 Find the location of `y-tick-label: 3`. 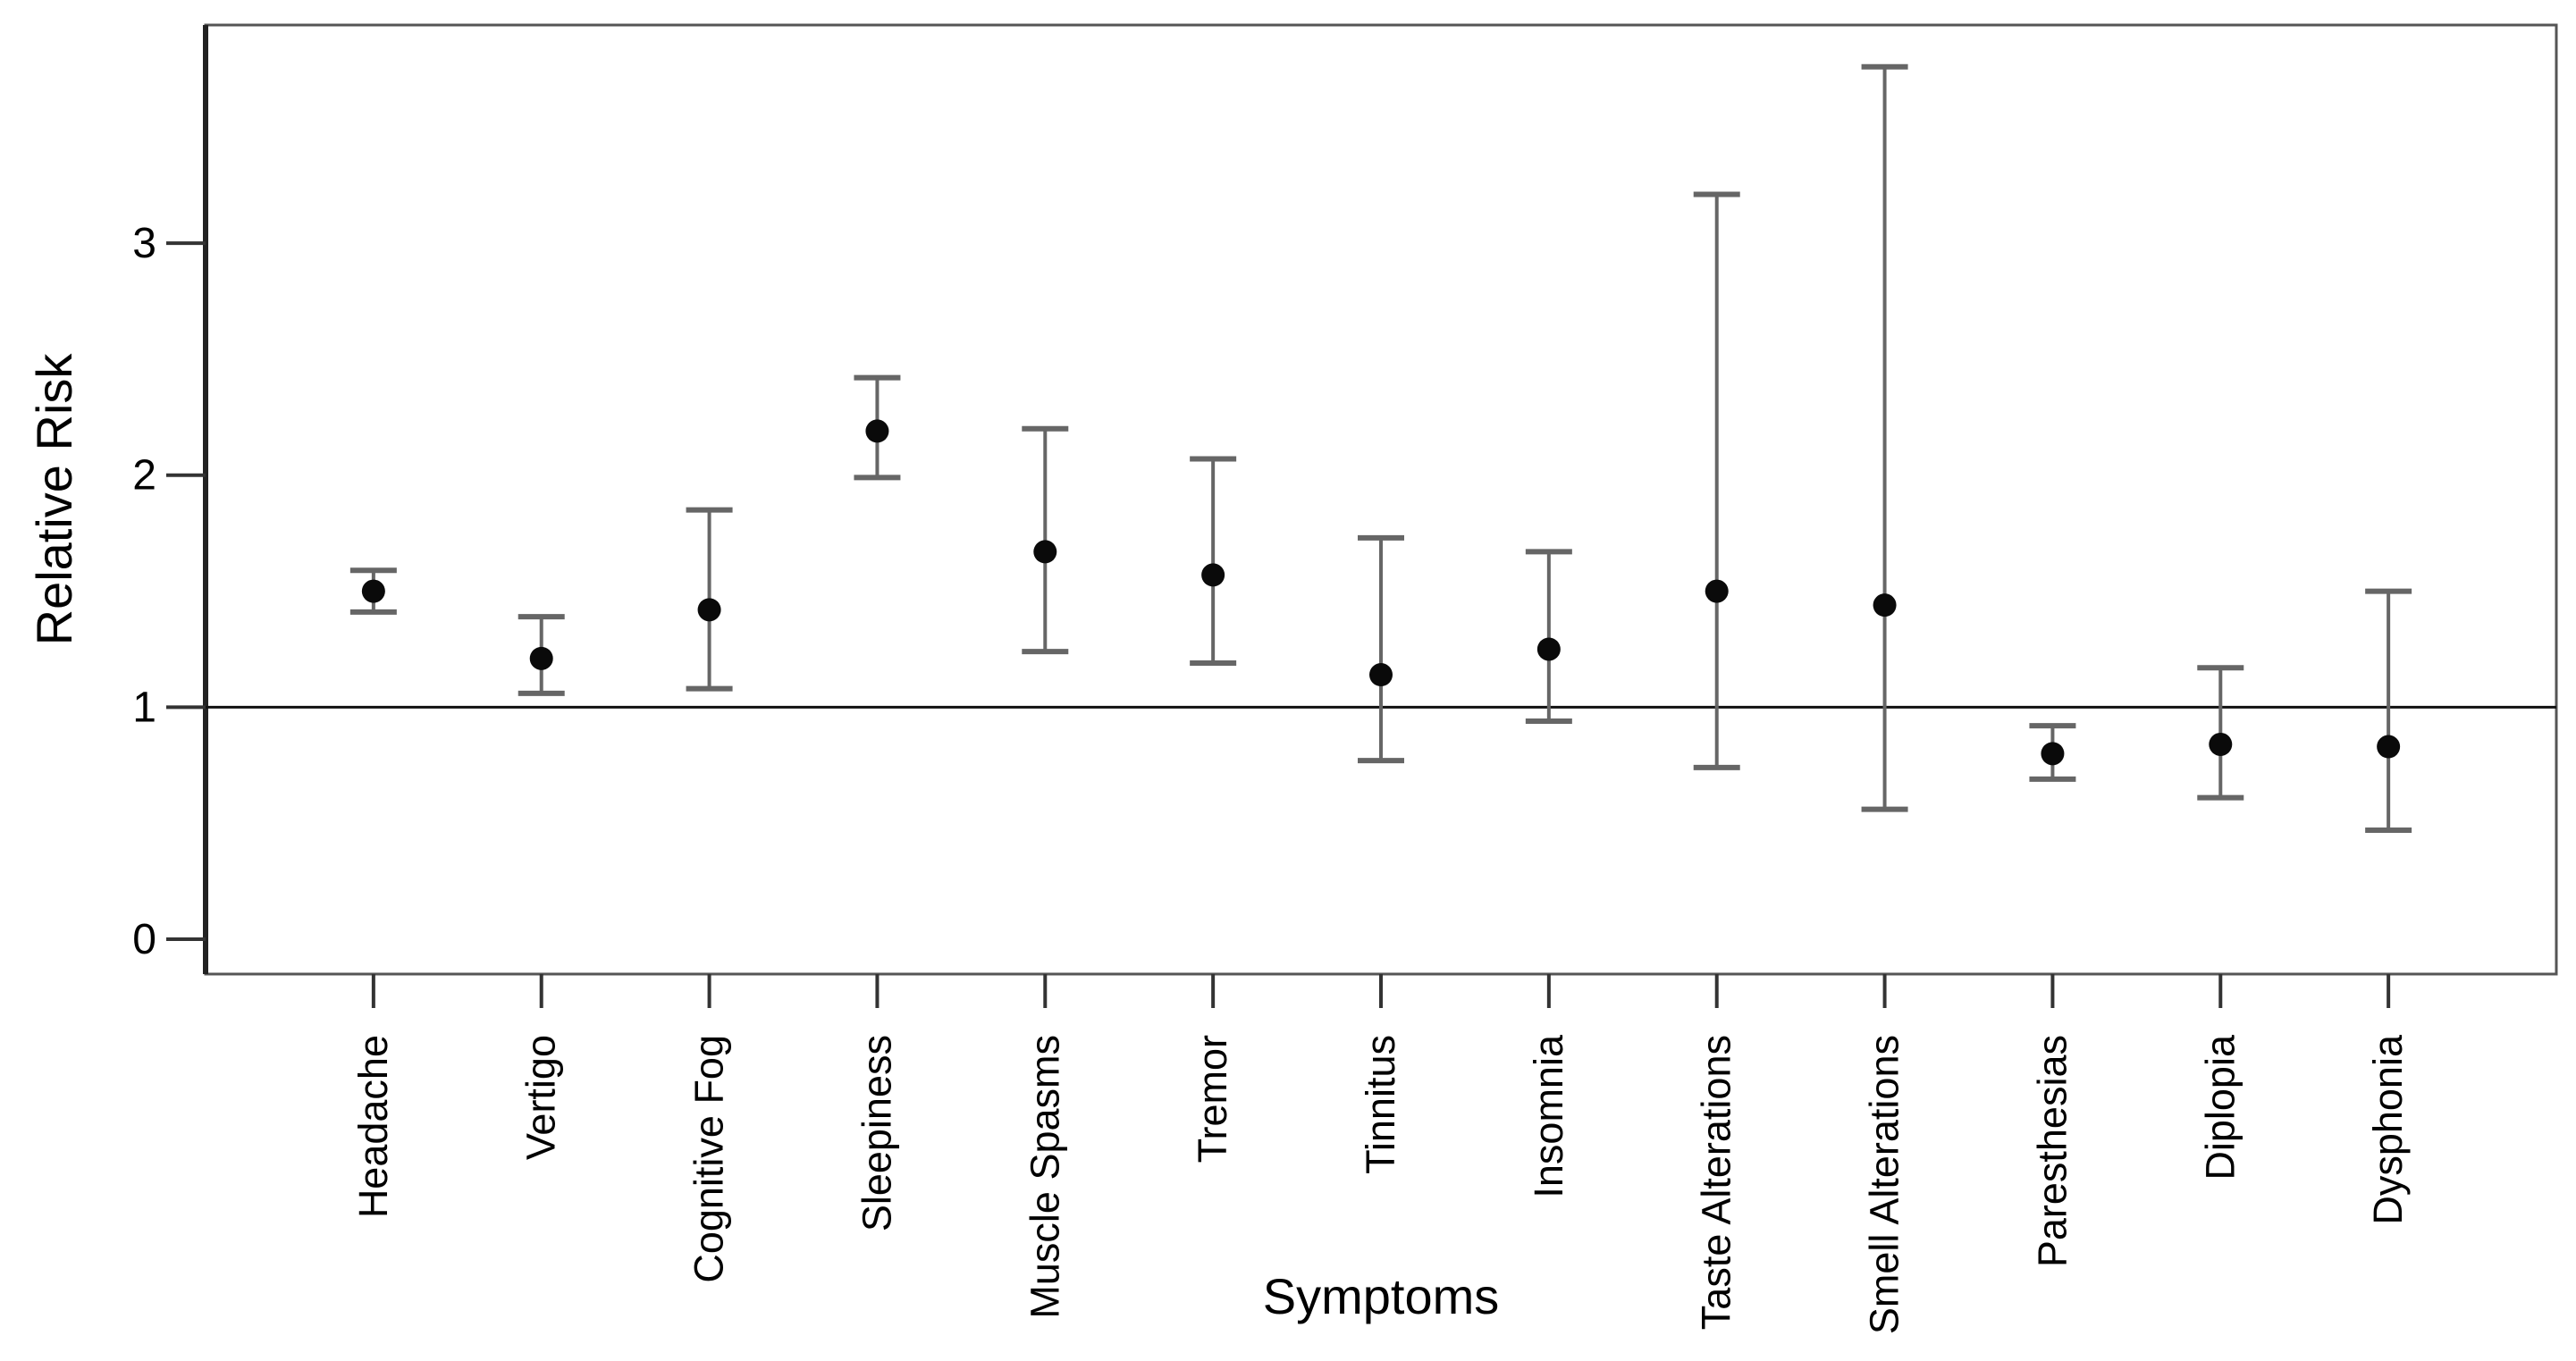

y-tick-label: 3 is located at coordinates (144, 243).